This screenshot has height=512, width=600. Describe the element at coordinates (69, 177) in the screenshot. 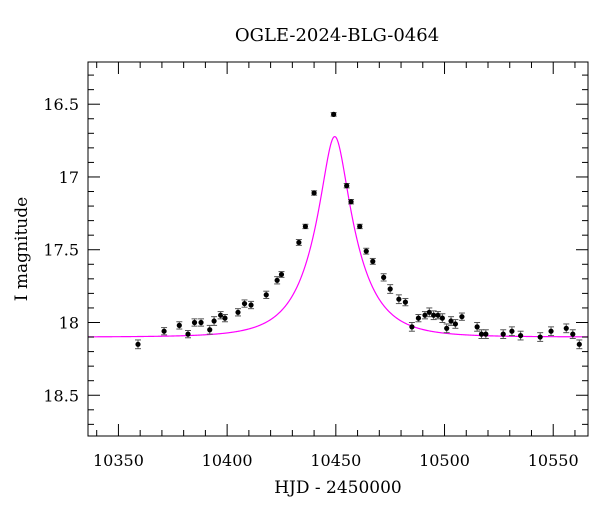

I see `y-tick-label: 17` at that location.